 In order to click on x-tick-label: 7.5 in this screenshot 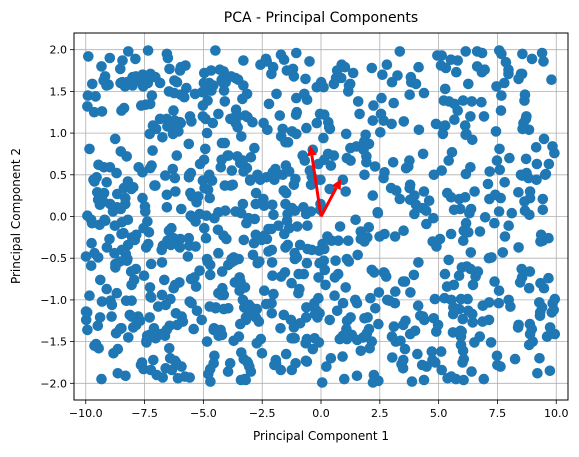, I will do `click(498, 413)`.